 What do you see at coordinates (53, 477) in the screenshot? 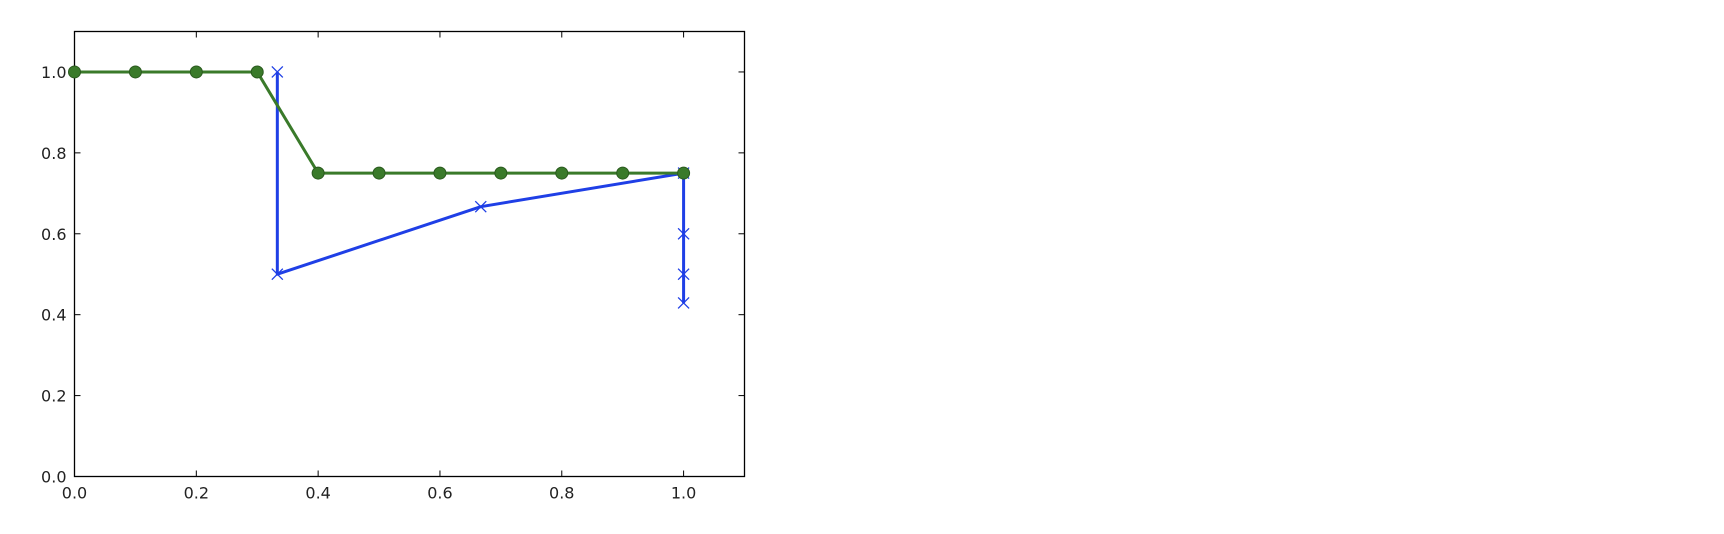
I see `y-tick-label: 0.0` at bounding box center [53, 477].